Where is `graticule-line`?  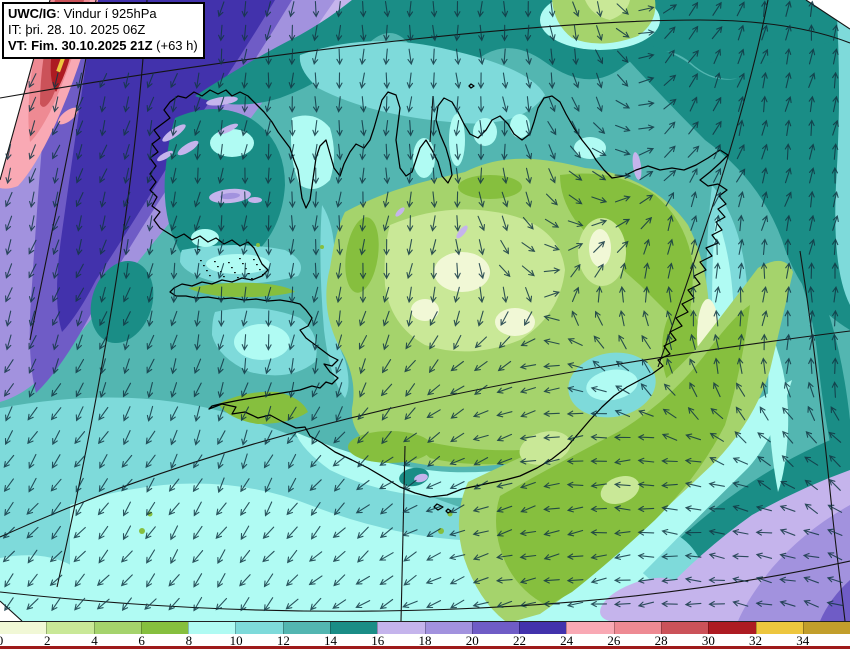 graticule-line is located at coordinates (425, 59).